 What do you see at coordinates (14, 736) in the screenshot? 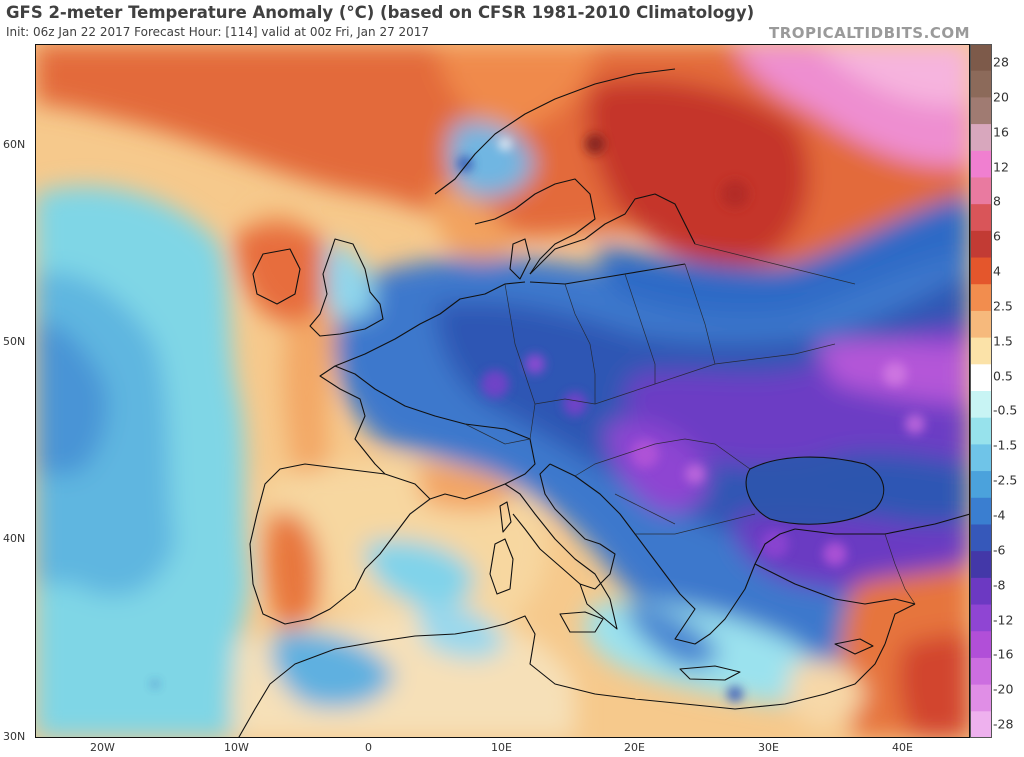
I see `lat-label-30: 30N` at bounding box center [14, 736].